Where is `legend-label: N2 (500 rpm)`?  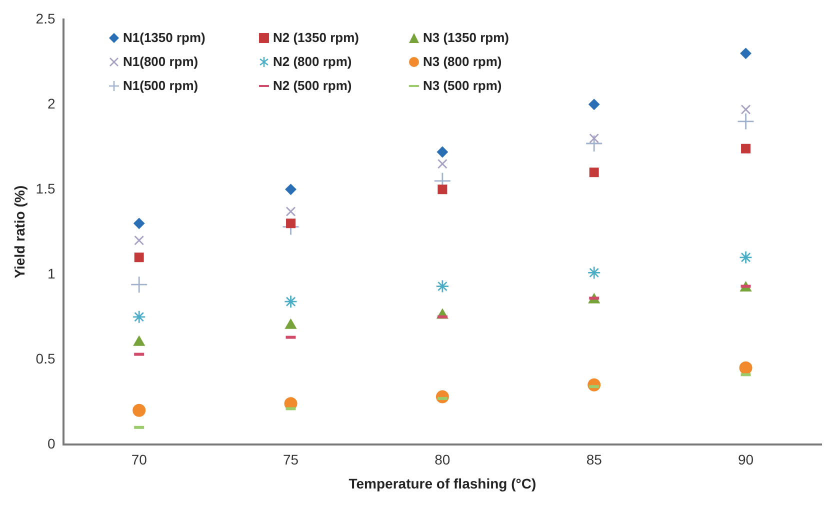 legend-label: N2 (500 rpm) is located at coordinates (312, 85).